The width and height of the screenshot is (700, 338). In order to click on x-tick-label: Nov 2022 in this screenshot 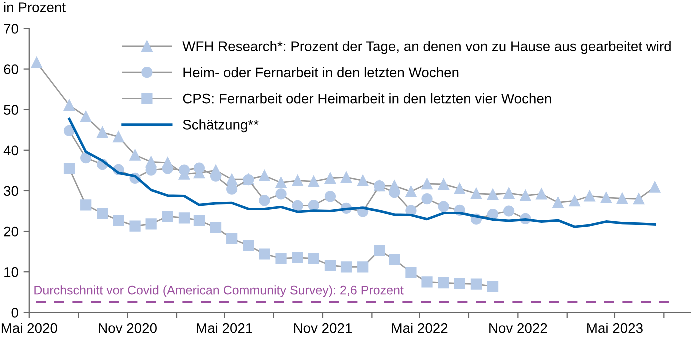, I will do `click(519, 328)`.